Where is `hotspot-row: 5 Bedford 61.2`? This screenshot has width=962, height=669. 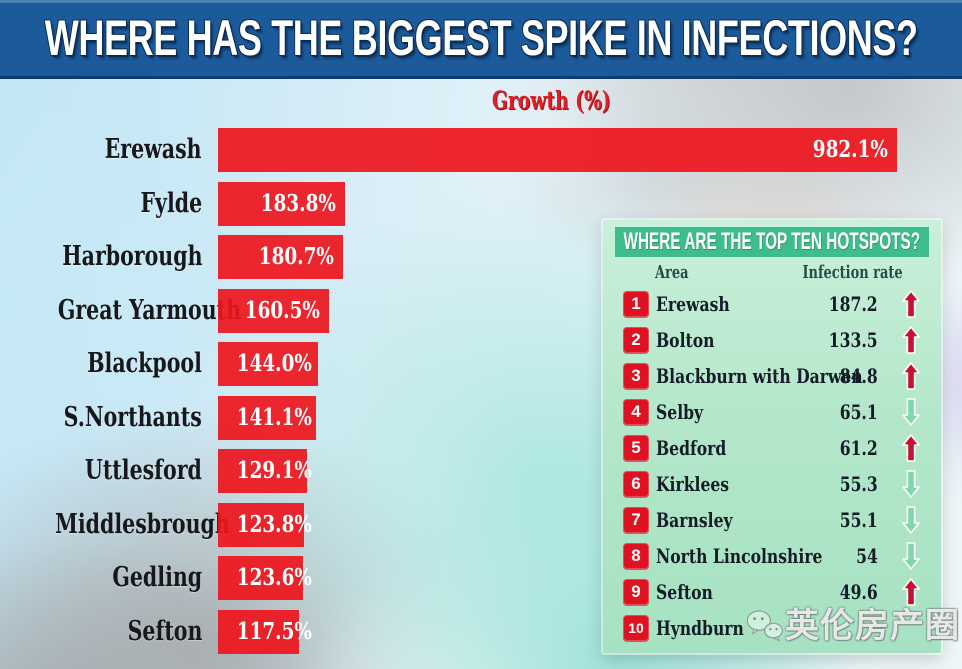 hotspot-row: 5 Bedford 61.2 is located at coordinates (772, 448).